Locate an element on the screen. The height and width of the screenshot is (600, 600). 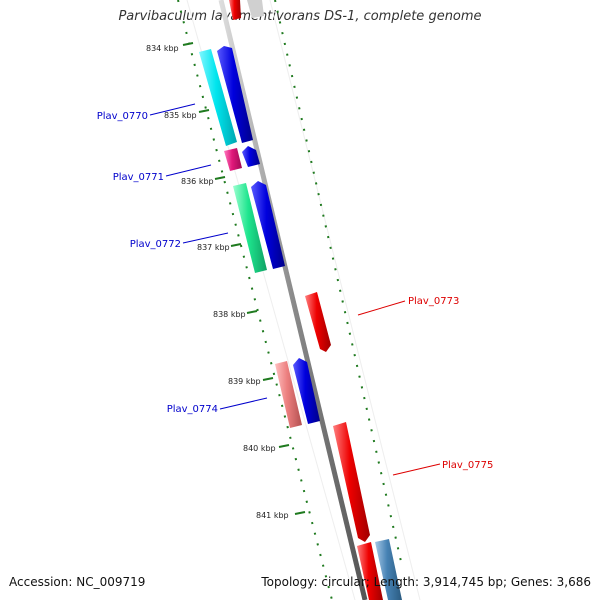
label-plav-0775: Plav_0775 is located at coordinates (467, 465).